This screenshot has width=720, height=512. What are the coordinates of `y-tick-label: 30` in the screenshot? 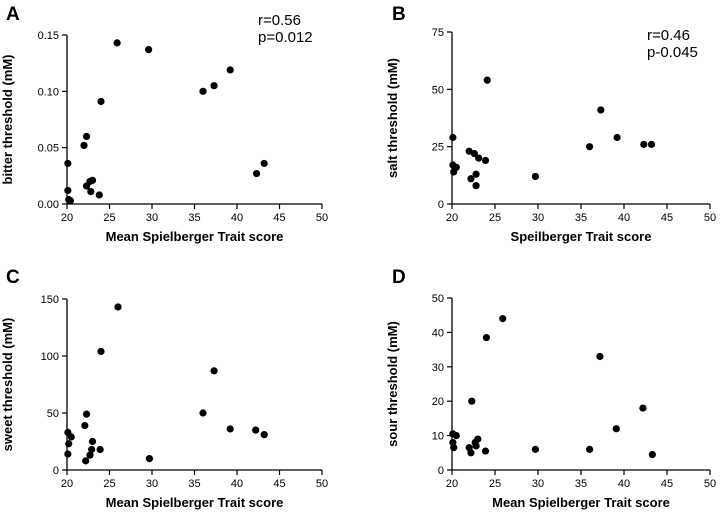 It's located at (438, 368).